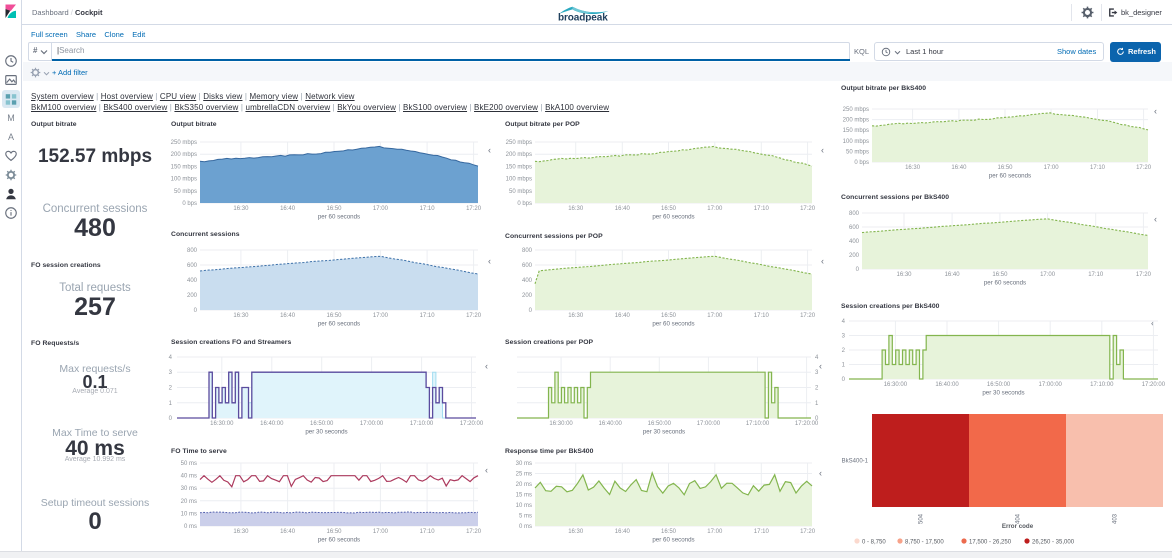 This screenshot has height=558, width=1172. I want to click on svg-text: BkS400-1, so click(855, 462).